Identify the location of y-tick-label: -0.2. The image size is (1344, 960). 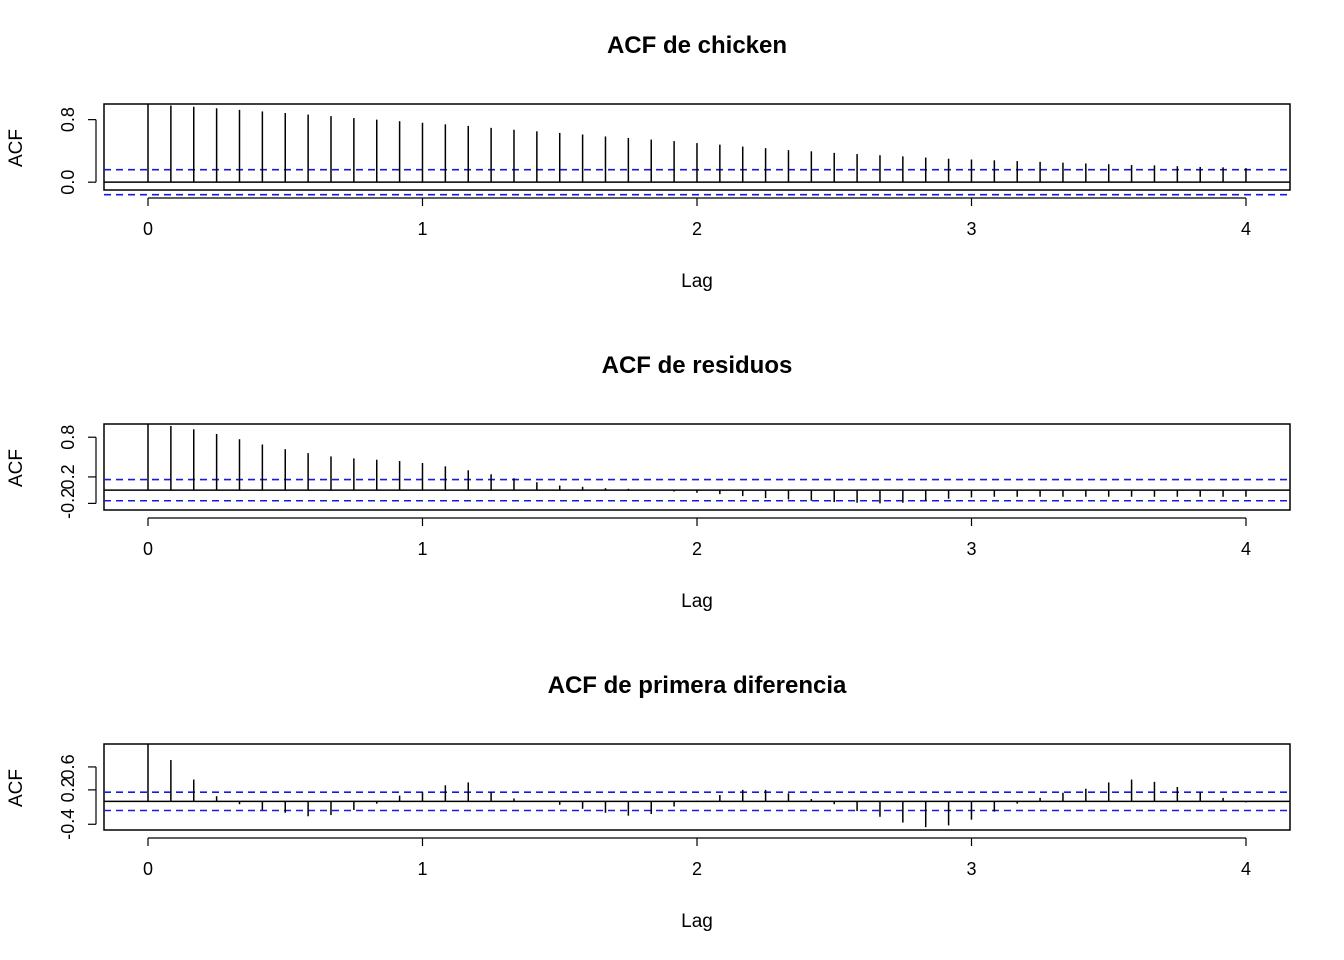
(68, 503).